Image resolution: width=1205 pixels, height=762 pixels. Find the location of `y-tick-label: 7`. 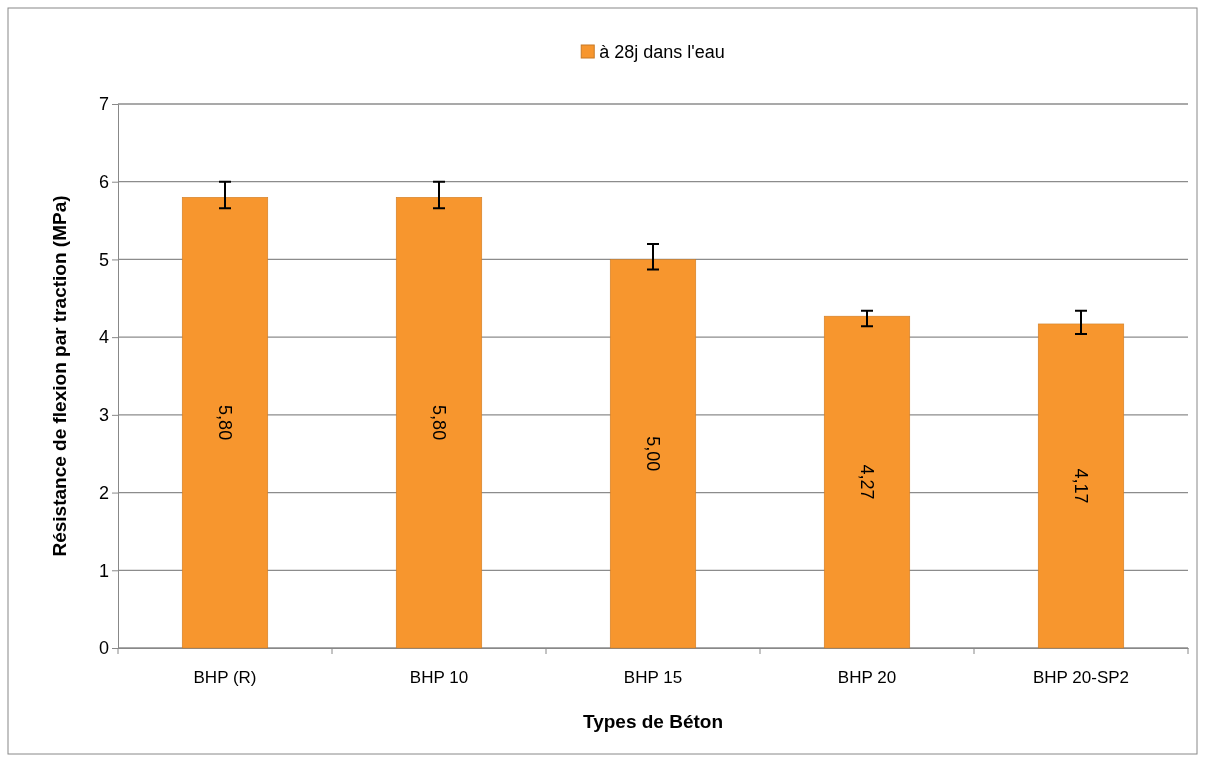

y-tick-label: 7 is located at coordinates (103, 104).